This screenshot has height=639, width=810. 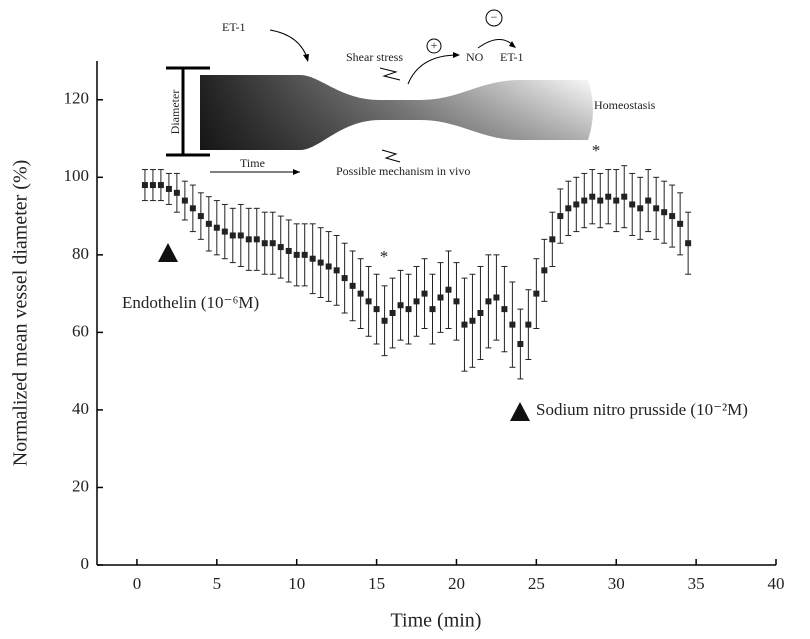 I want to click on x-tick-label: 40, so click(x=776, y=583).